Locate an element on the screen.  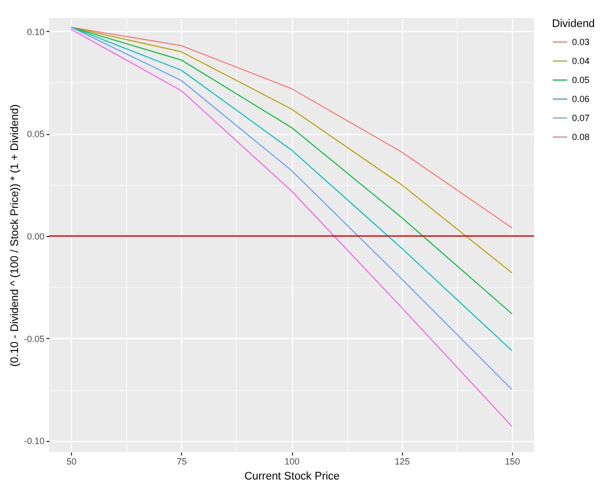
y-axis-title: (0.10 - Dividend ^ (100 / Stock Price)) * (1 + Dividend) is located at coordinates (14, 235).